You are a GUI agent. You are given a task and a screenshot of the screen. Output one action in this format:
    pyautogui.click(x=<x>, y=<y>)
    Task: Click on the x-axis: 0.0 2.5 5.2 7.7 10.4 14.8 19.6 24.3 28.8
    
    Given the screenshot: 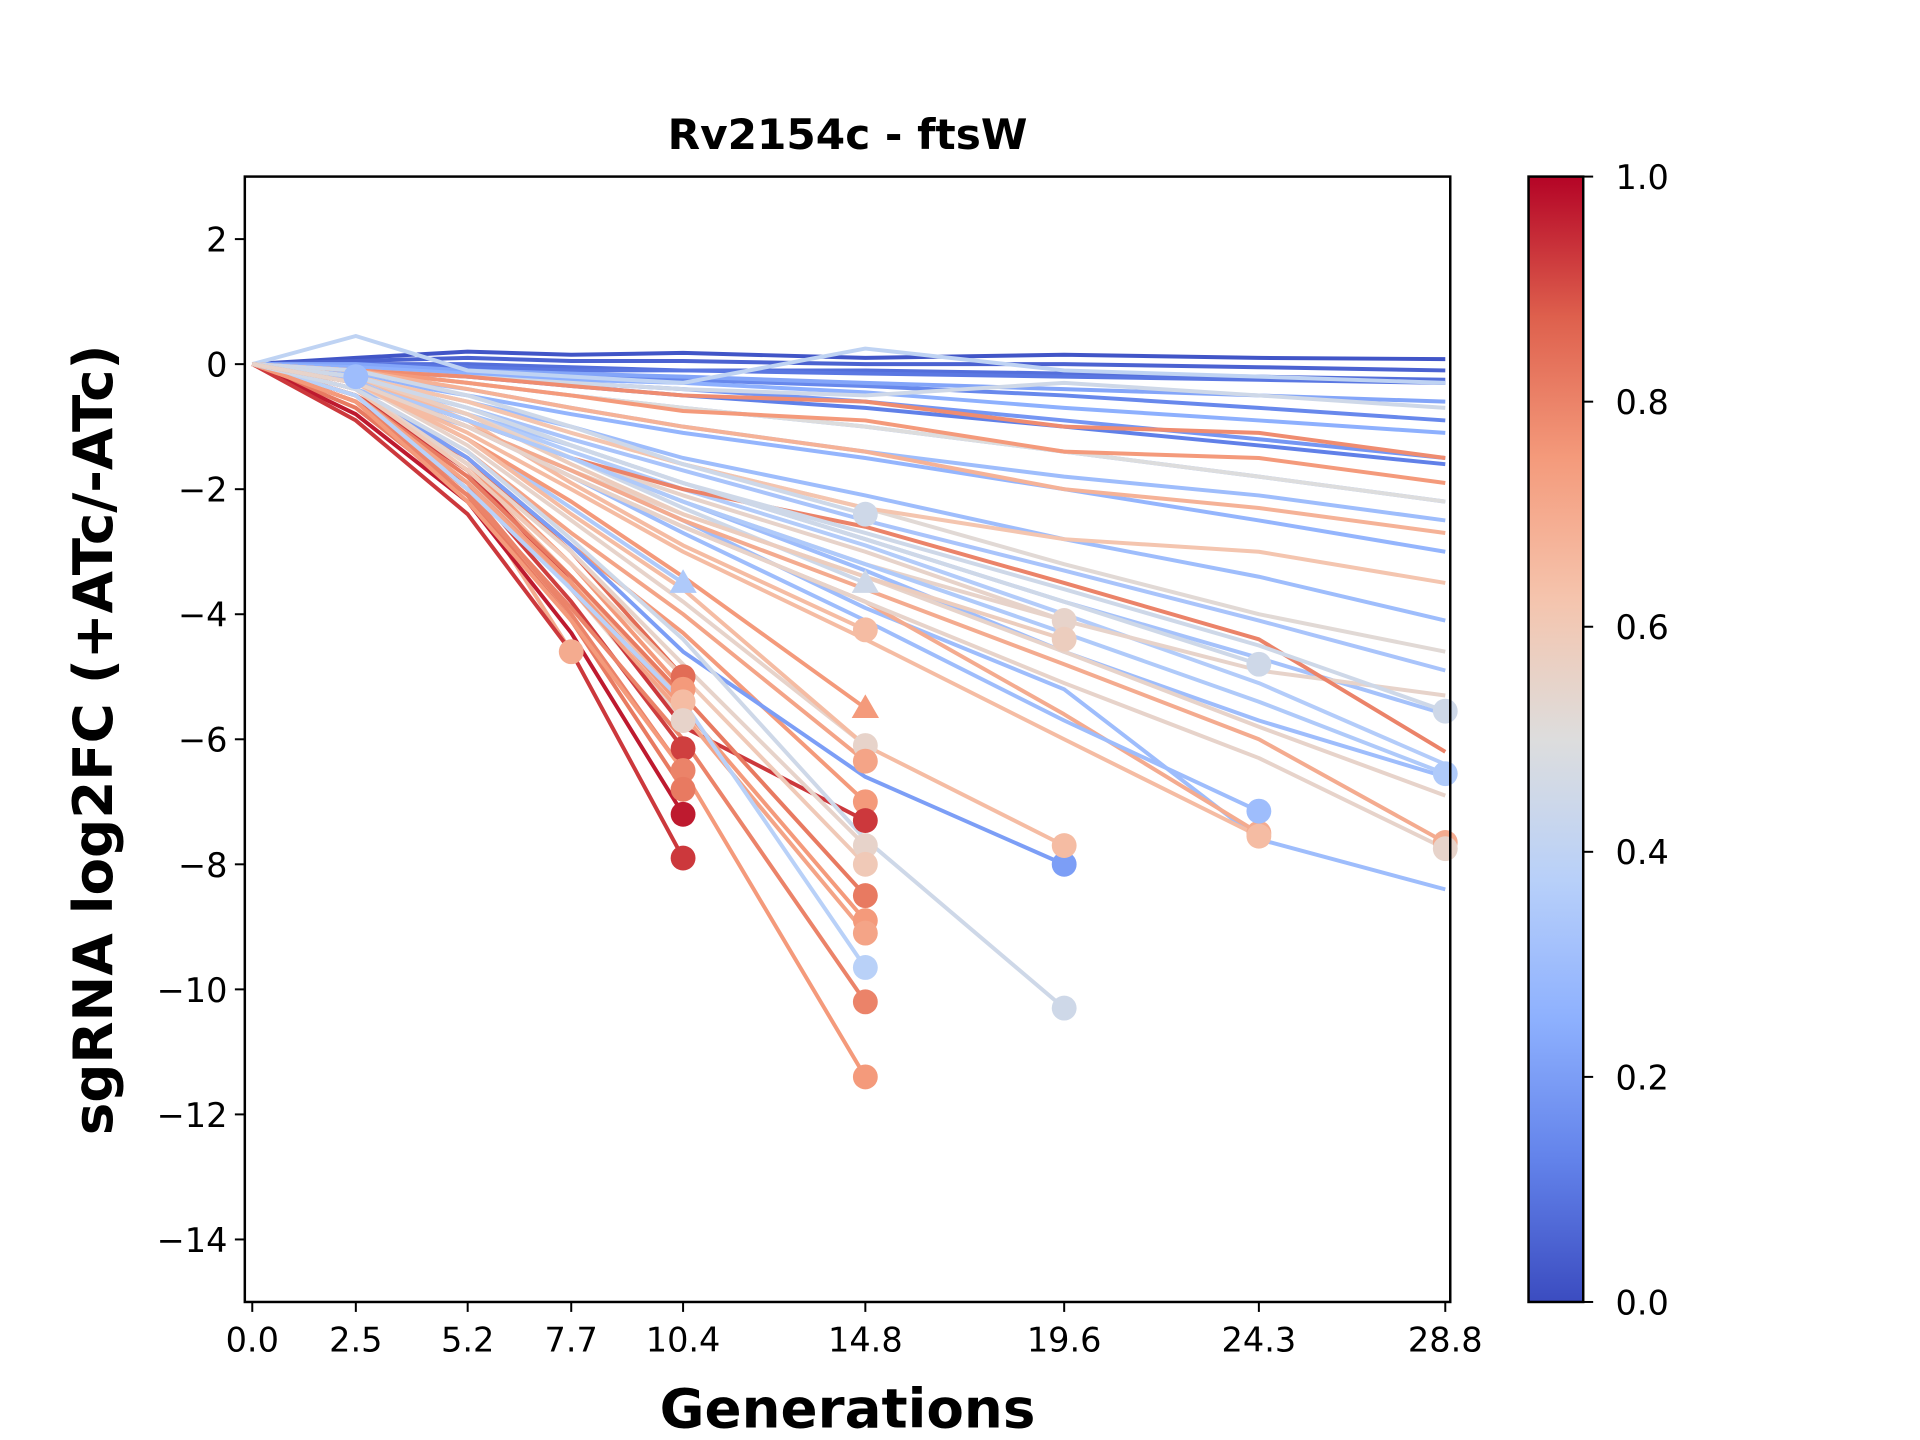 What is the action you would take?
    pyautogui.click(x=854, y=1330)
    